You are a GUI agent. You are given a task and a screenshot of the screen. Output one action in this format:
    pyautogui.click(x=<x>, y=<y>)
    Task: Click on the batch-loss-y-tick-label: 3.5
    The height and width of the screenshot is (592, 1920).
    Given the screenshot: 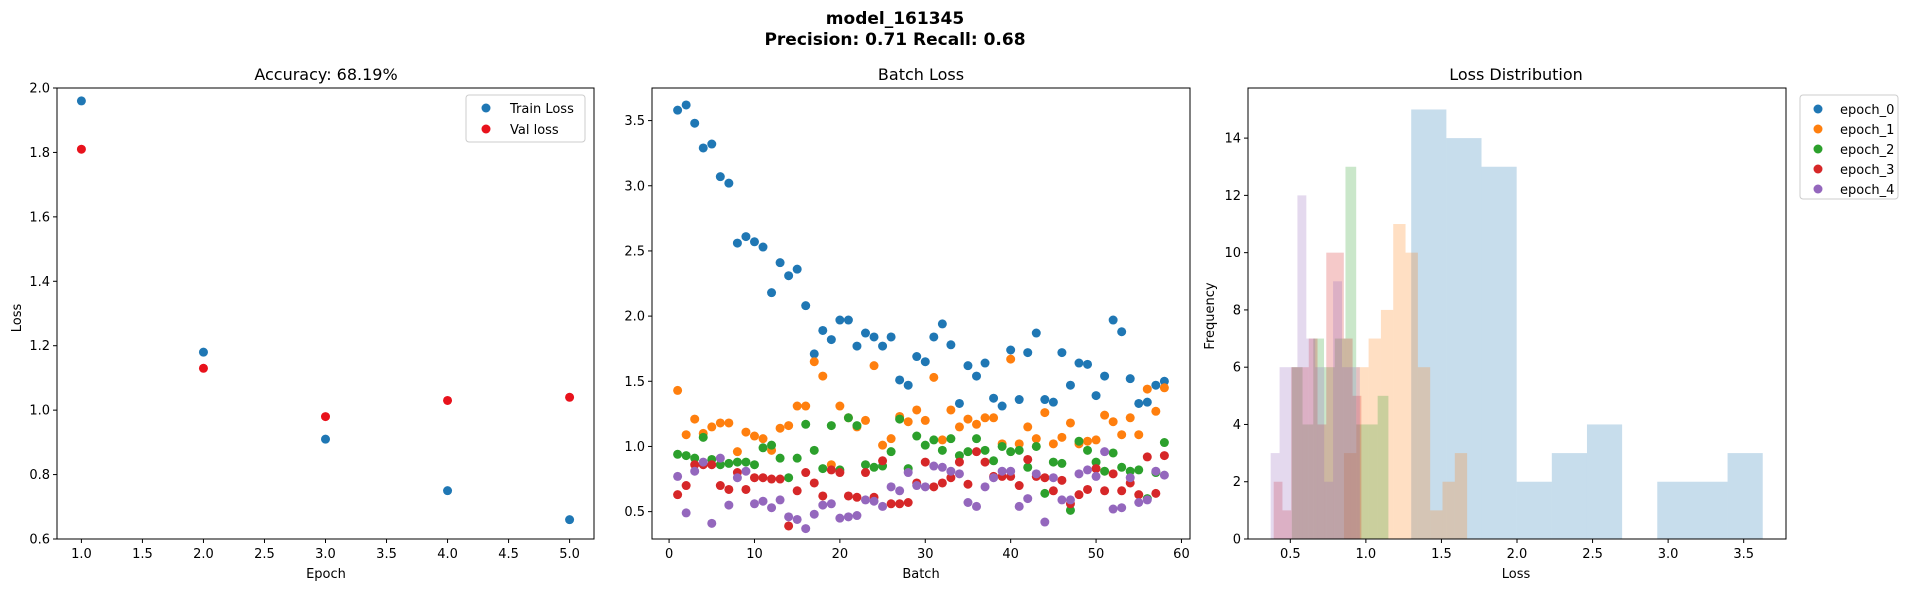 What is the action you would take?
    pyautogui.click(x=634, y=121)
    